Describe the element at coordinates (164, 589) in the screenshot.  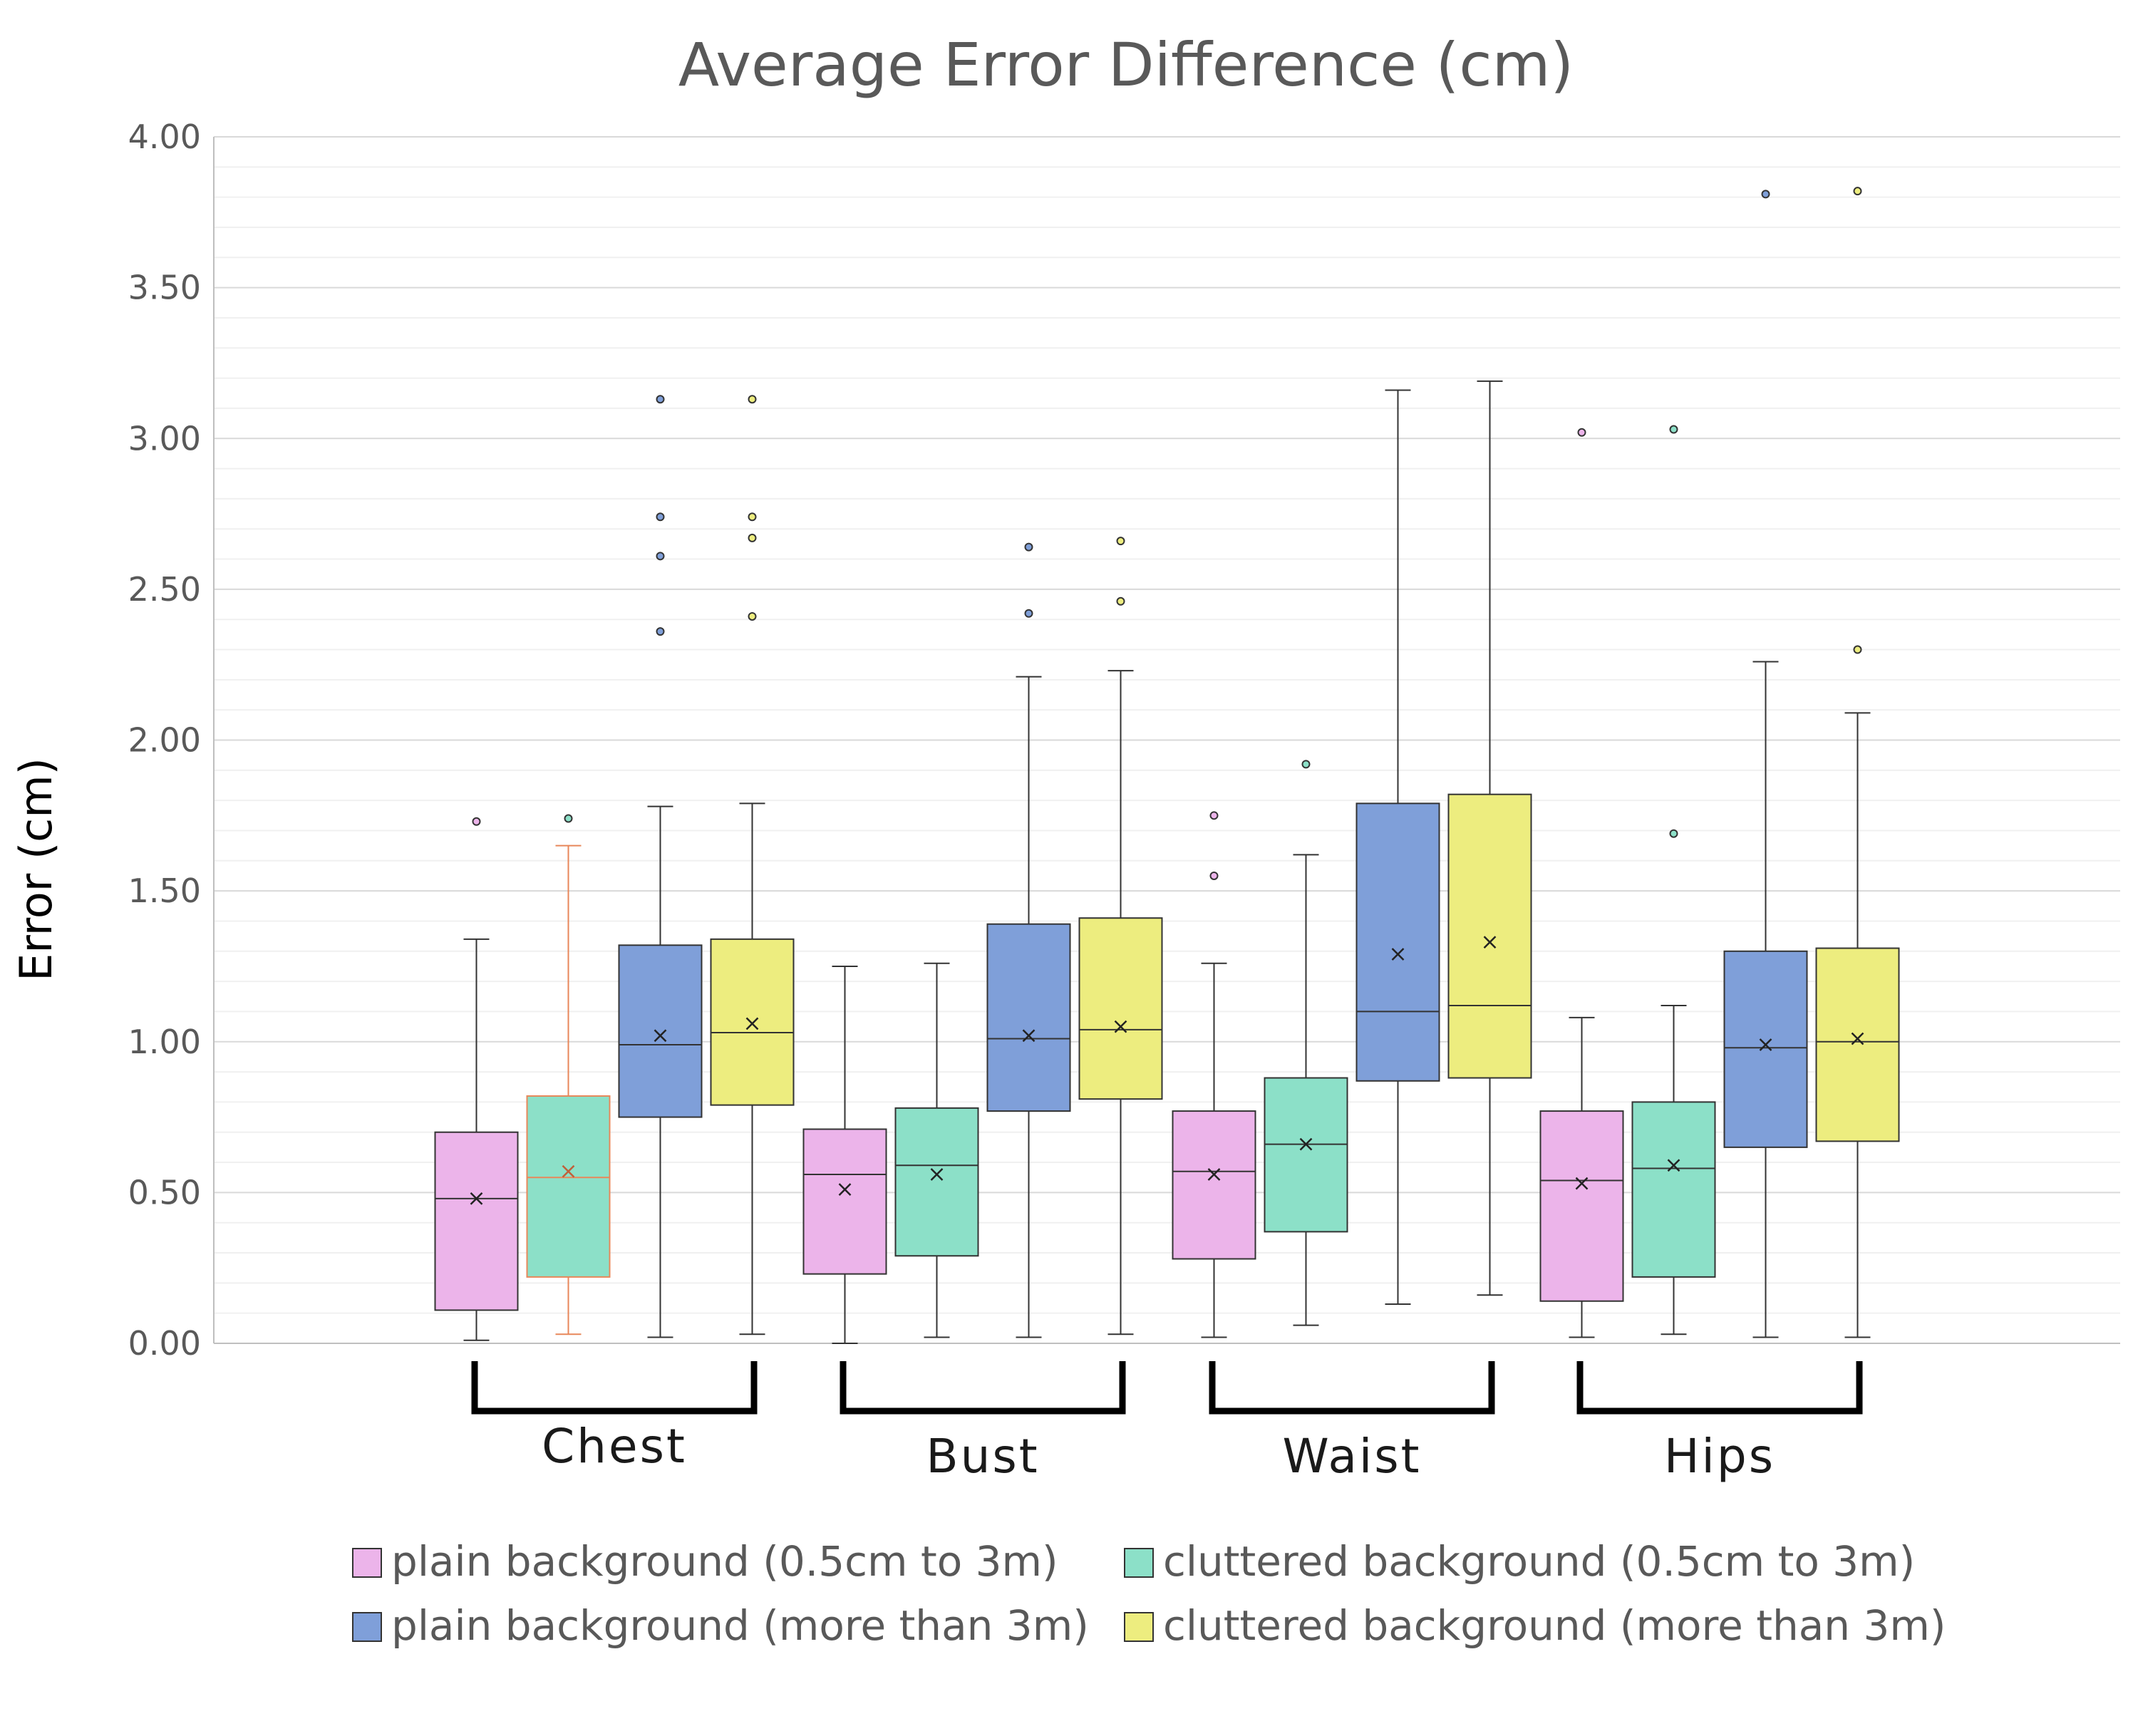
I see `y-tick-label: 2.50` at that location.